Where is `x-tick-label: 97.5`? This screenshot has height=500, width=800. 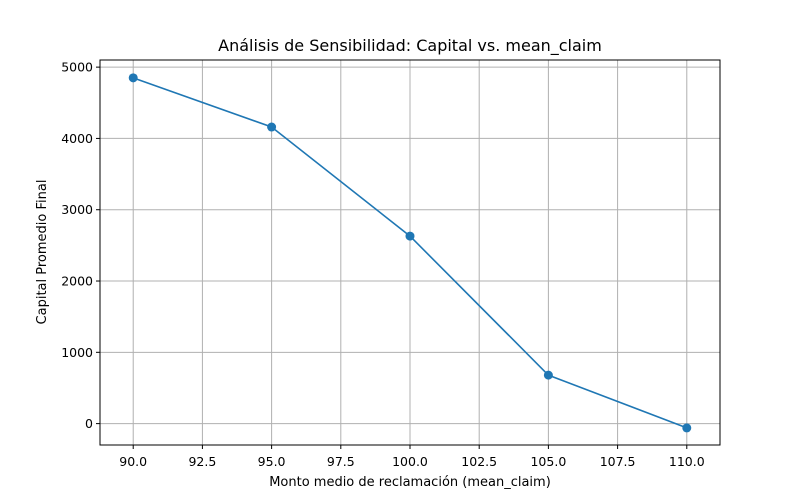
x-tick-label: 97.5 is located at coordinates (341, 461).